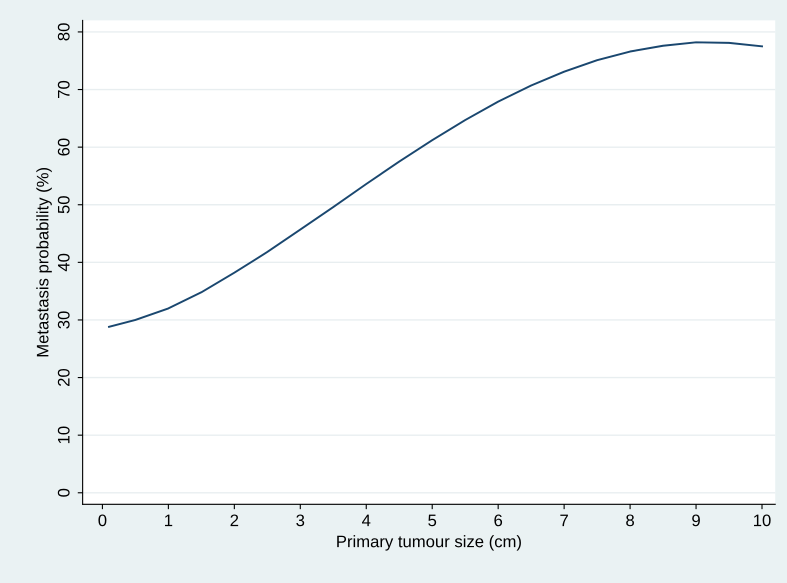 This screenshot has height=583, width=787. What do you see at coordinates (696, 520) in the screenshot?
I see `x-tick-label: 9` at bounding box center [696, 520].